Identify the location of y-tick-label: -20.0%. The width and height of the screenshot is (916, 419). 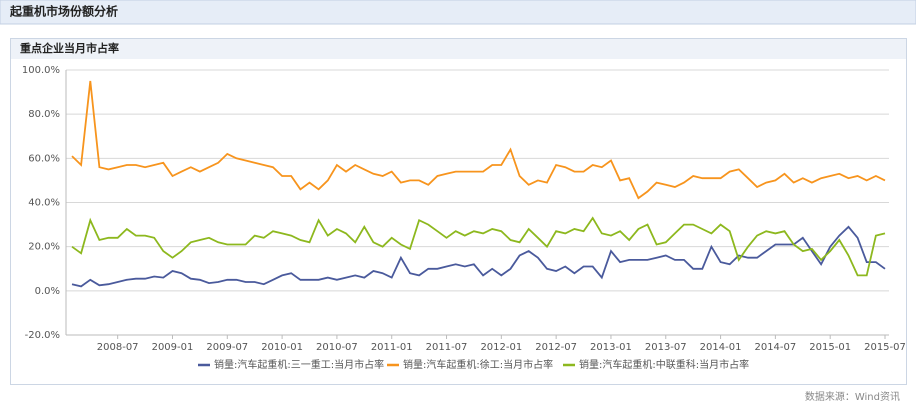
(42, 335).